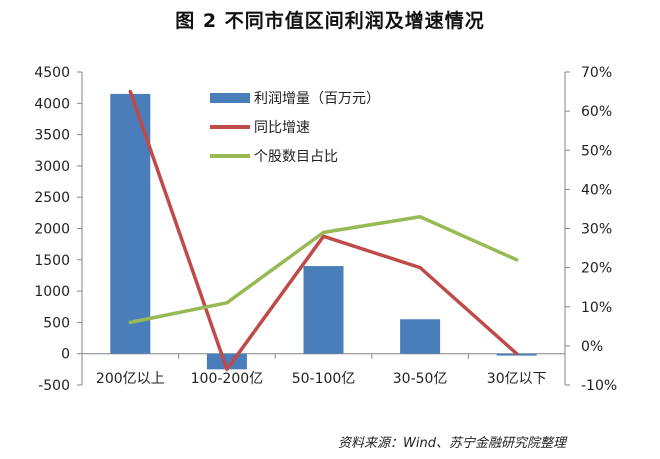 The height and width of the screenshot is (459, 660). What do you see at coordinates (317, 99) in the screenshot?
I see `legend-label: 利润增量（百万元）` at bounding box center [317, 99].